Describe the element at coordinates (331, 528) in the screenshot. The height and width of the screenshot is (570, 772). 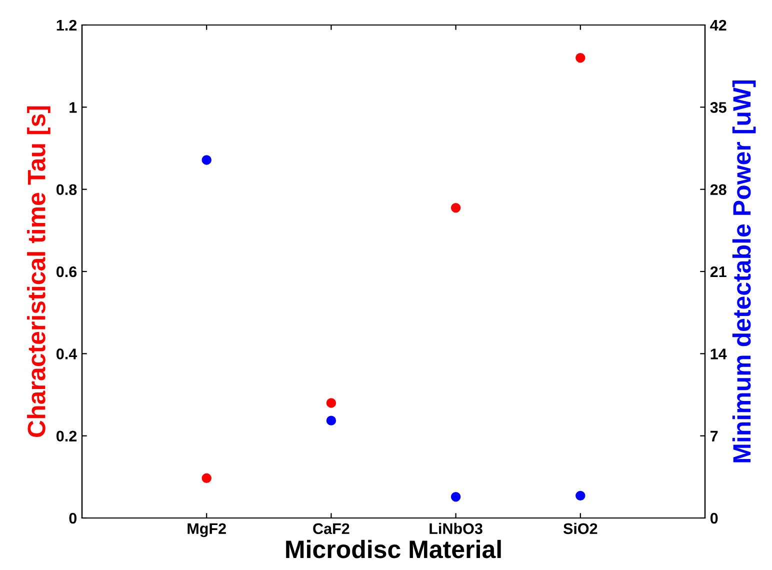
I see `x-tick-label: CaF2` at that location.